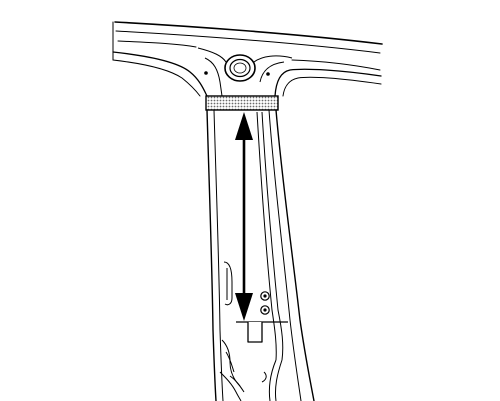 This screenshot has height=401, width=500. I want to click on trim-opening-ring, so click(240, 68).